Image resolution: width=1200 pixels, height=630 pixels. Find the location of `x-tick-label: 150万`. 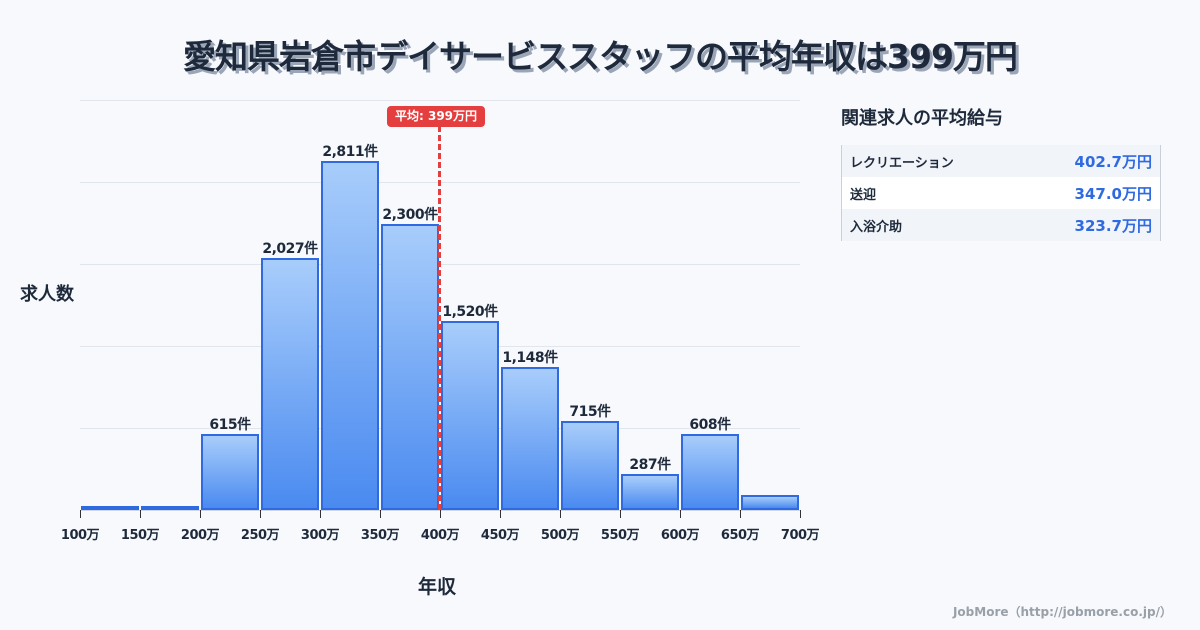

x-tick-label: 150万 is located at coordinates (140, 535).